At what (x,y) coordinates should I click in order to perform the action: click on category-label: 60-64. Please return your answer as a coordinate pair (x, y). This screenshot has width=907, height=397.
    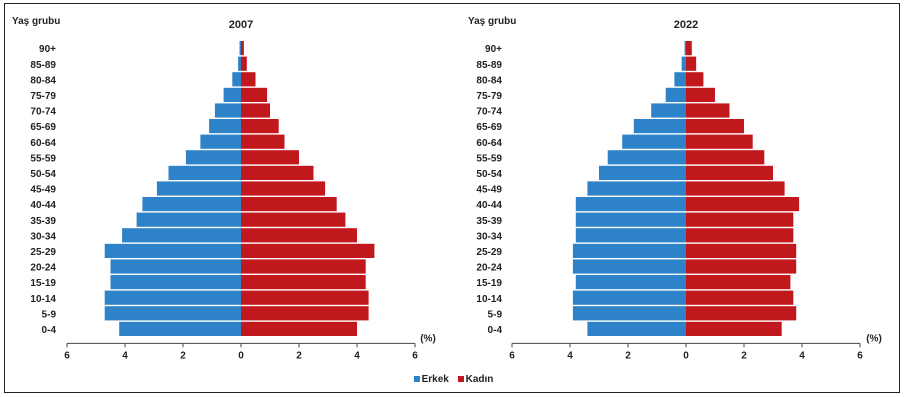
    Looking at the image, I should click on (489, 143).